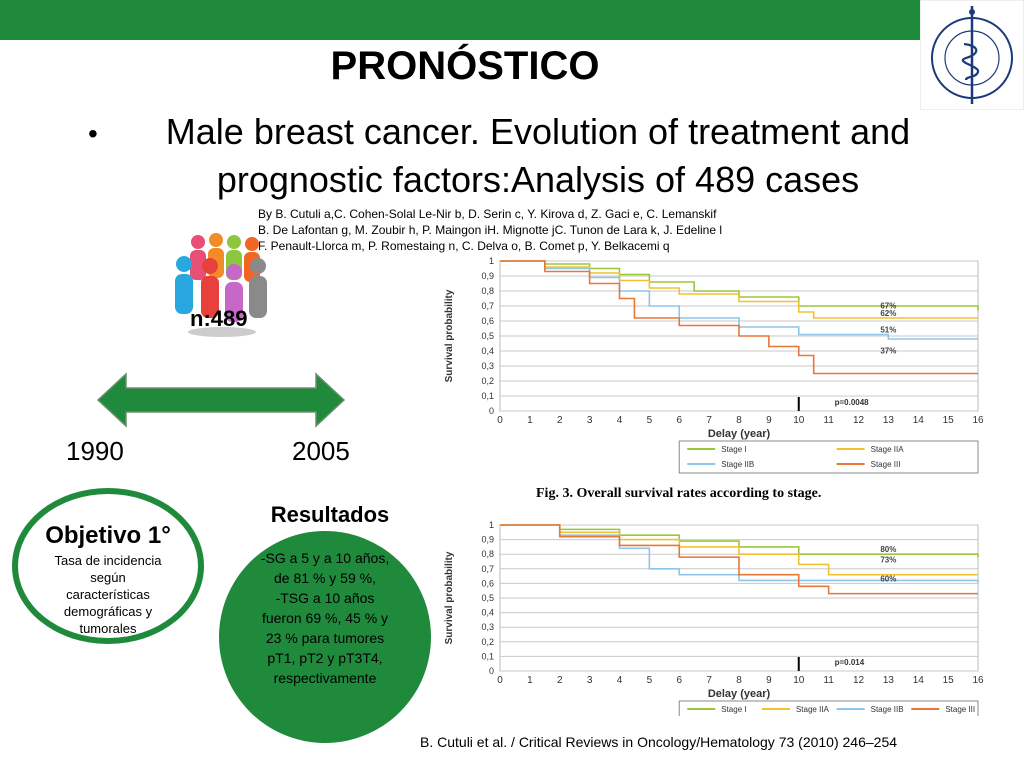 This screenshot has height=768, width=1024. Describe the element at coordinates (919, 680) in the screenshot. I see `x-tick-label: 14` at that location.